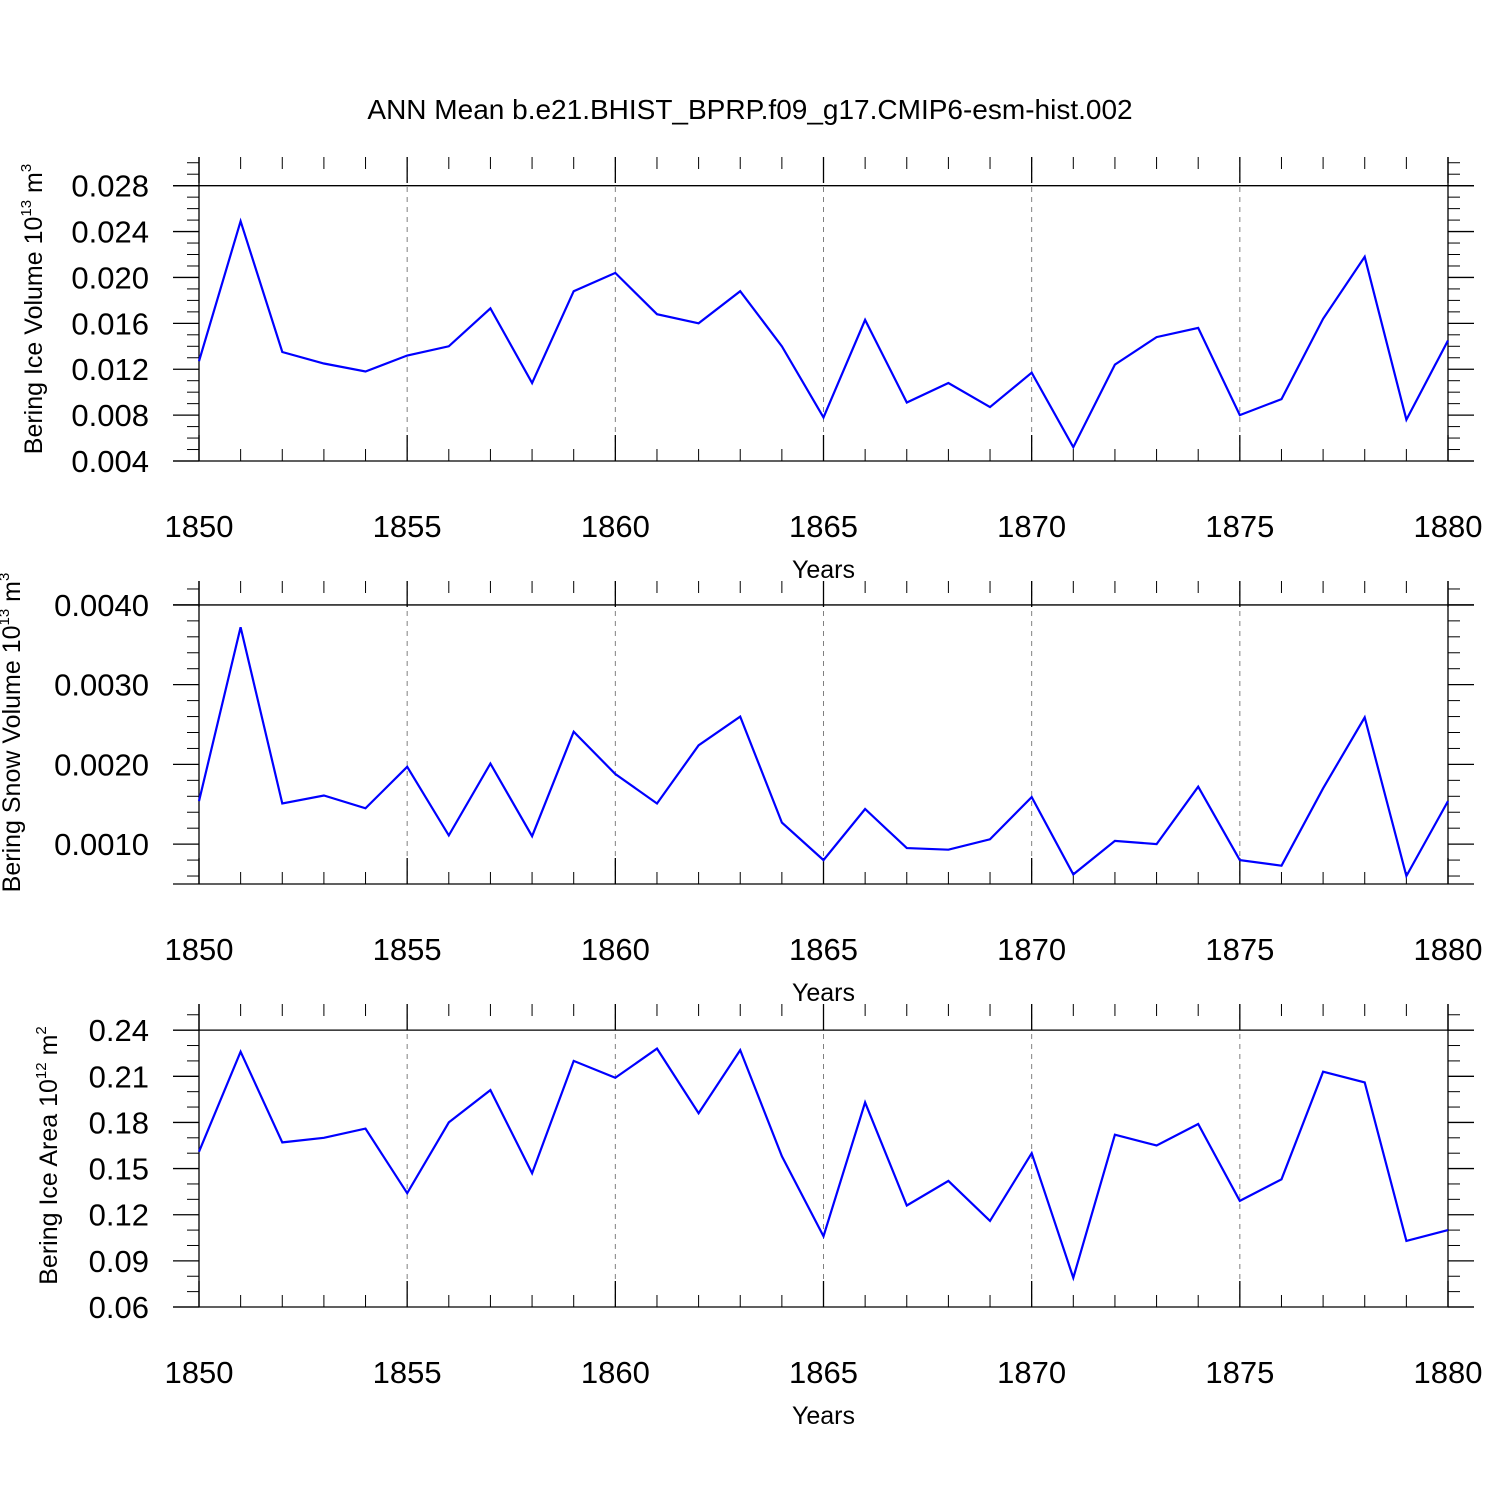 The height and width of the screenshot is (1500, 1500). Describe the element at coordinates (101, 844) in the screenshot. I see `y-tick-label: 0.0010` at that location.